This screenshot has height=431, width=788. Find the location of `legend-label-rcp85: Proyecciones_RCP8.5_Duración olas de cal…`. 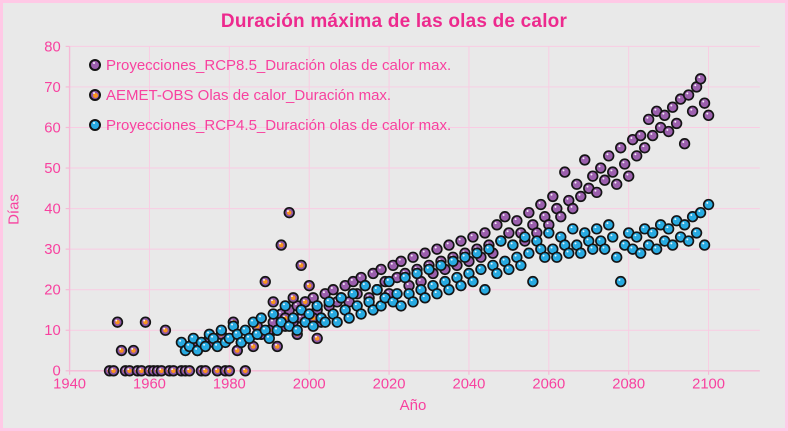

legend-label-rcp85: Proyecciones_RCP8.5_Duración olas de cal… is located at coordinates (279, 65).